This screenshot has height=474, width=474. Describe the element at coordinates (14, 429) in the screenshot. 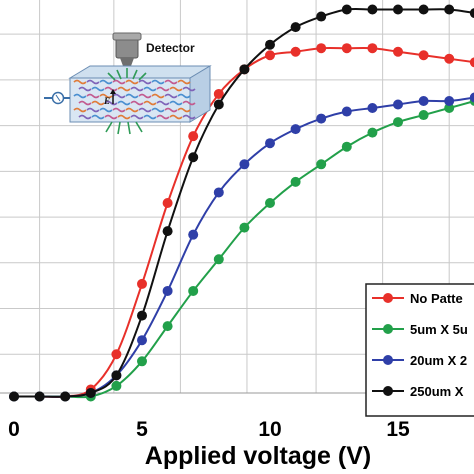

I see `x-tick-label: 0` at that location.